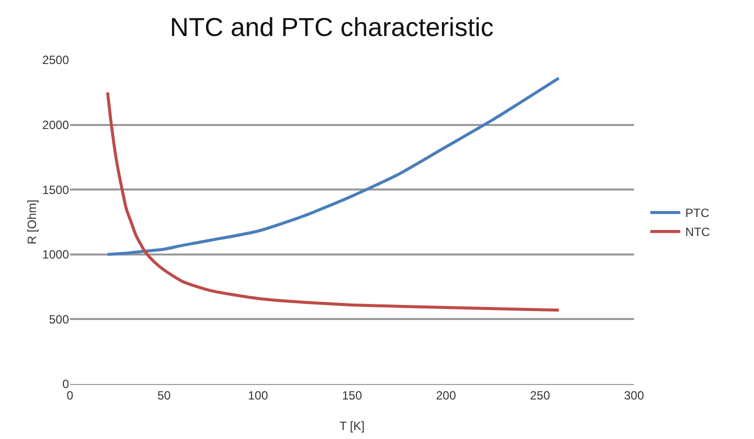  What do you see at coordinates (56, 125) in the screenshot?
I see `y-tick-label: 2000` at bounding box center [56, 125].